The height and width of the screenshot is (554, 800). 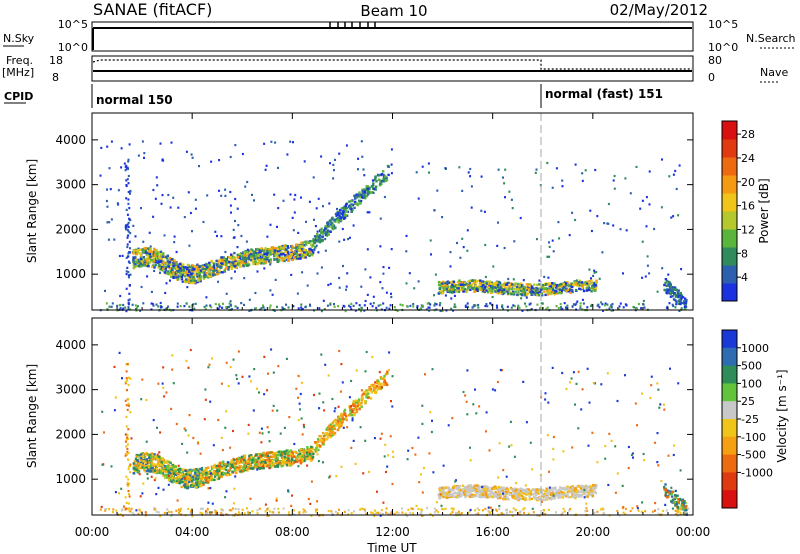 I want to click on colorbar-swatch, so click(x=729, y=130).